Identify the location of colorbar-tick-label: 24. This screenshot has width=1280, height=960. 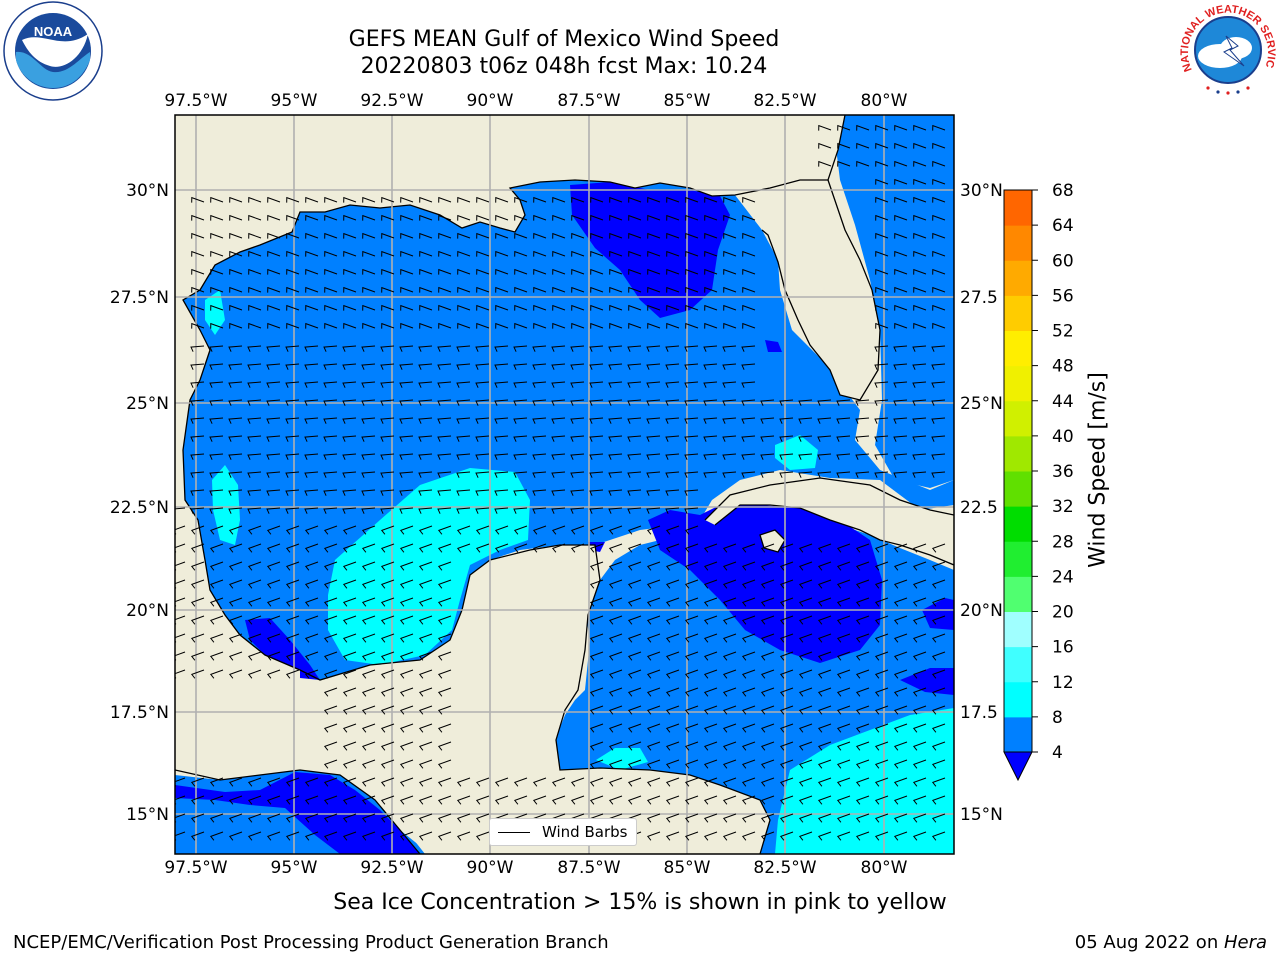
(1063, 577).